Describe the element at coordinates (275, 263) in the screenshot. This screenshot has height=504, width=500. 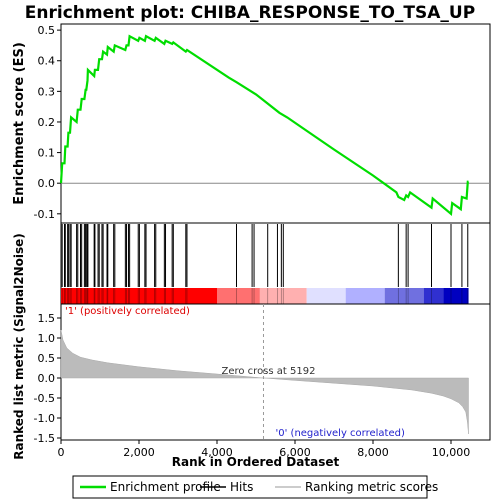
I see `hits-panel` at that location.